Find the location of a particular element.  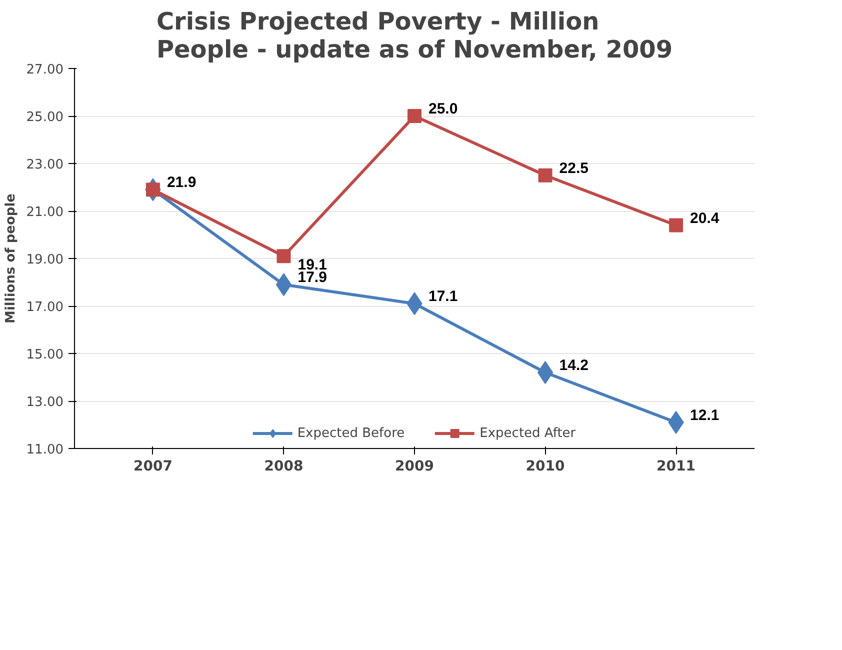

y-tick-label: 23.00 is located at coordinates (45, 165).